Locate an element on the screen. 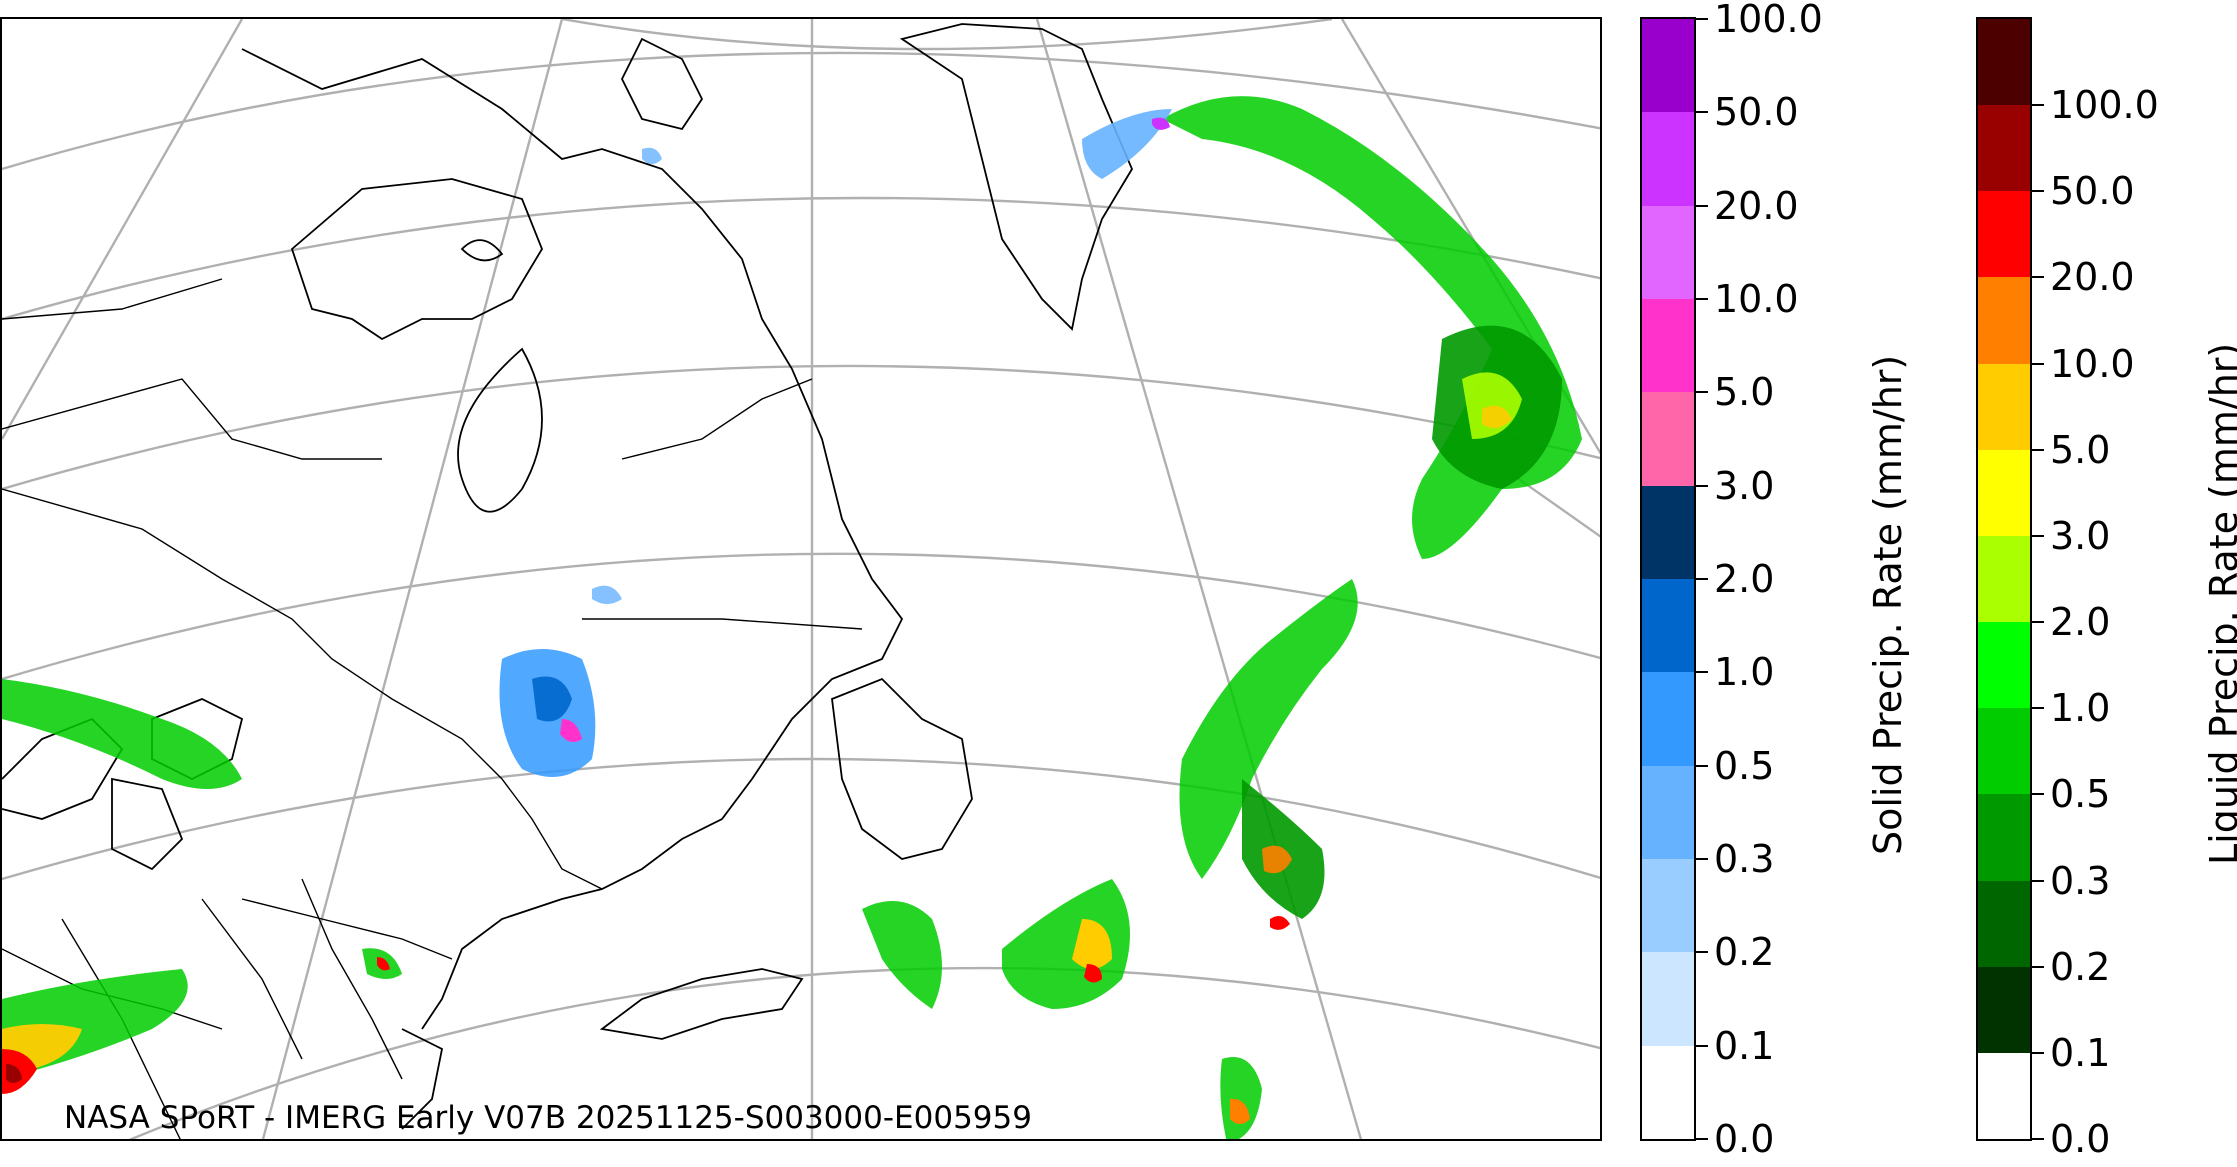 Image resolution: width=2237 pixels, height=1167 pixels. liquid-precip-colorbar is located at coordinates (2004, 579).